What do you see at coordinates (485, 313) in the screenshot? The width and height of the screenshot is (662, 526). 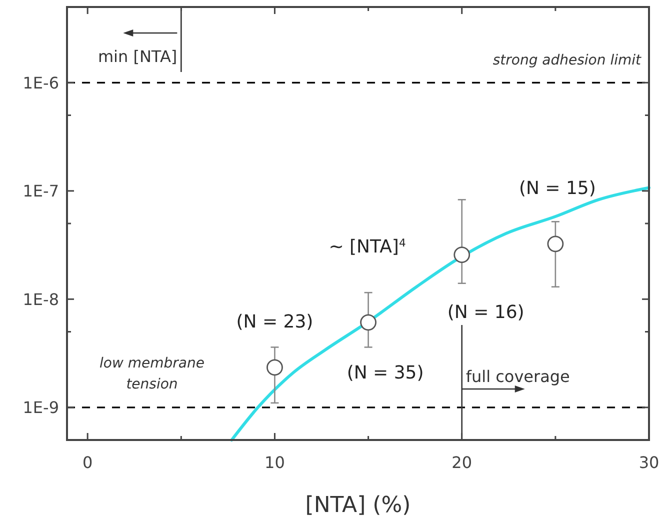 I see `annotation: (N = 16)` at bounding box center [485, 313].